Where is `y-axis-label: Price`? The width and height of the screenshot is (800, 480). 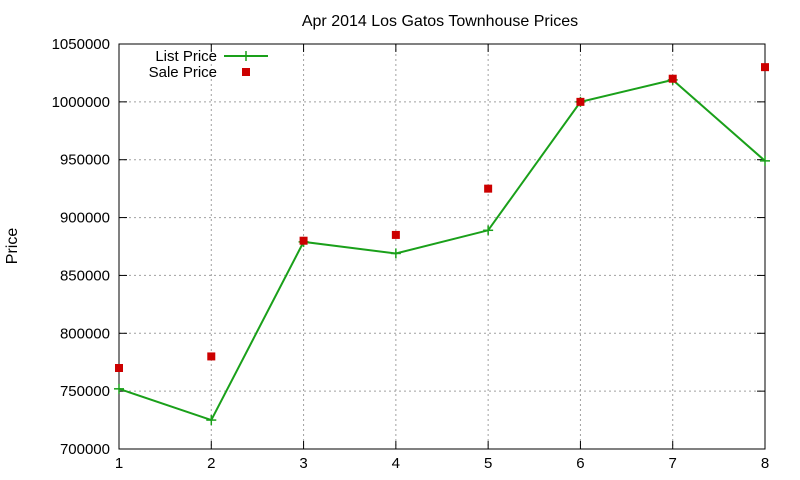
y-axis-label: Price is located at coordinates (12, 246).